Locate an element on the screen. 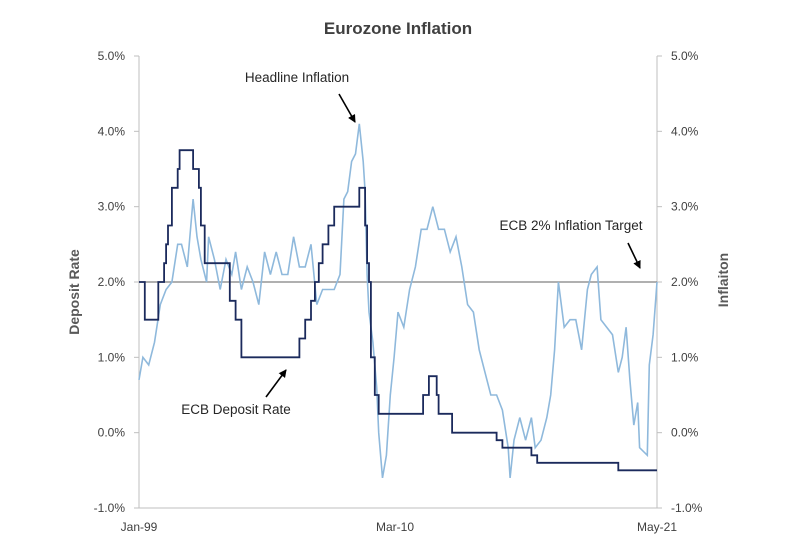 The width and height of the screenshot is (810, 551). y-axis-left-ticks: -1.0% 0.0% 1.0% 2.0% 3.0% 4.0% 5.0% is located at coordinates (116, 282).